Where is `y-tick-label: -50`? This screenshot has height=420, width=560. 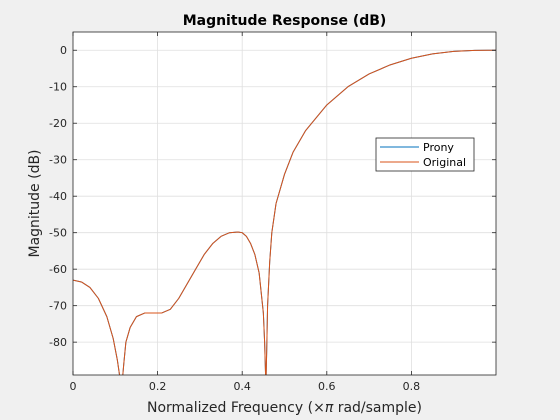
y-tick-label: -50 is located at coordinates (58, 233).